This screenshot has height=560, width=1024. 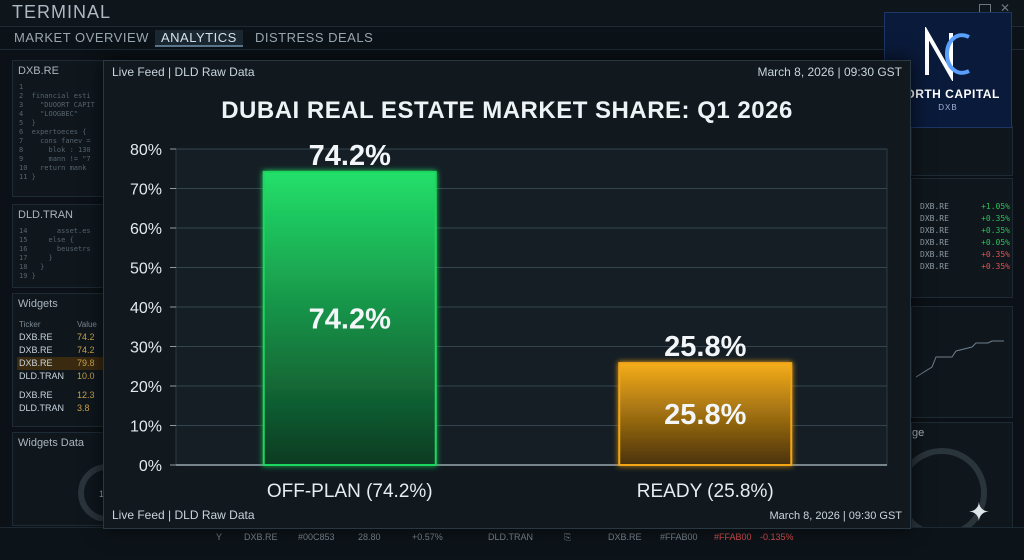 What do you see at coordinates (942, 493) in the screenshot?
I see `gauge-chart` at bounding box center [942, 493].